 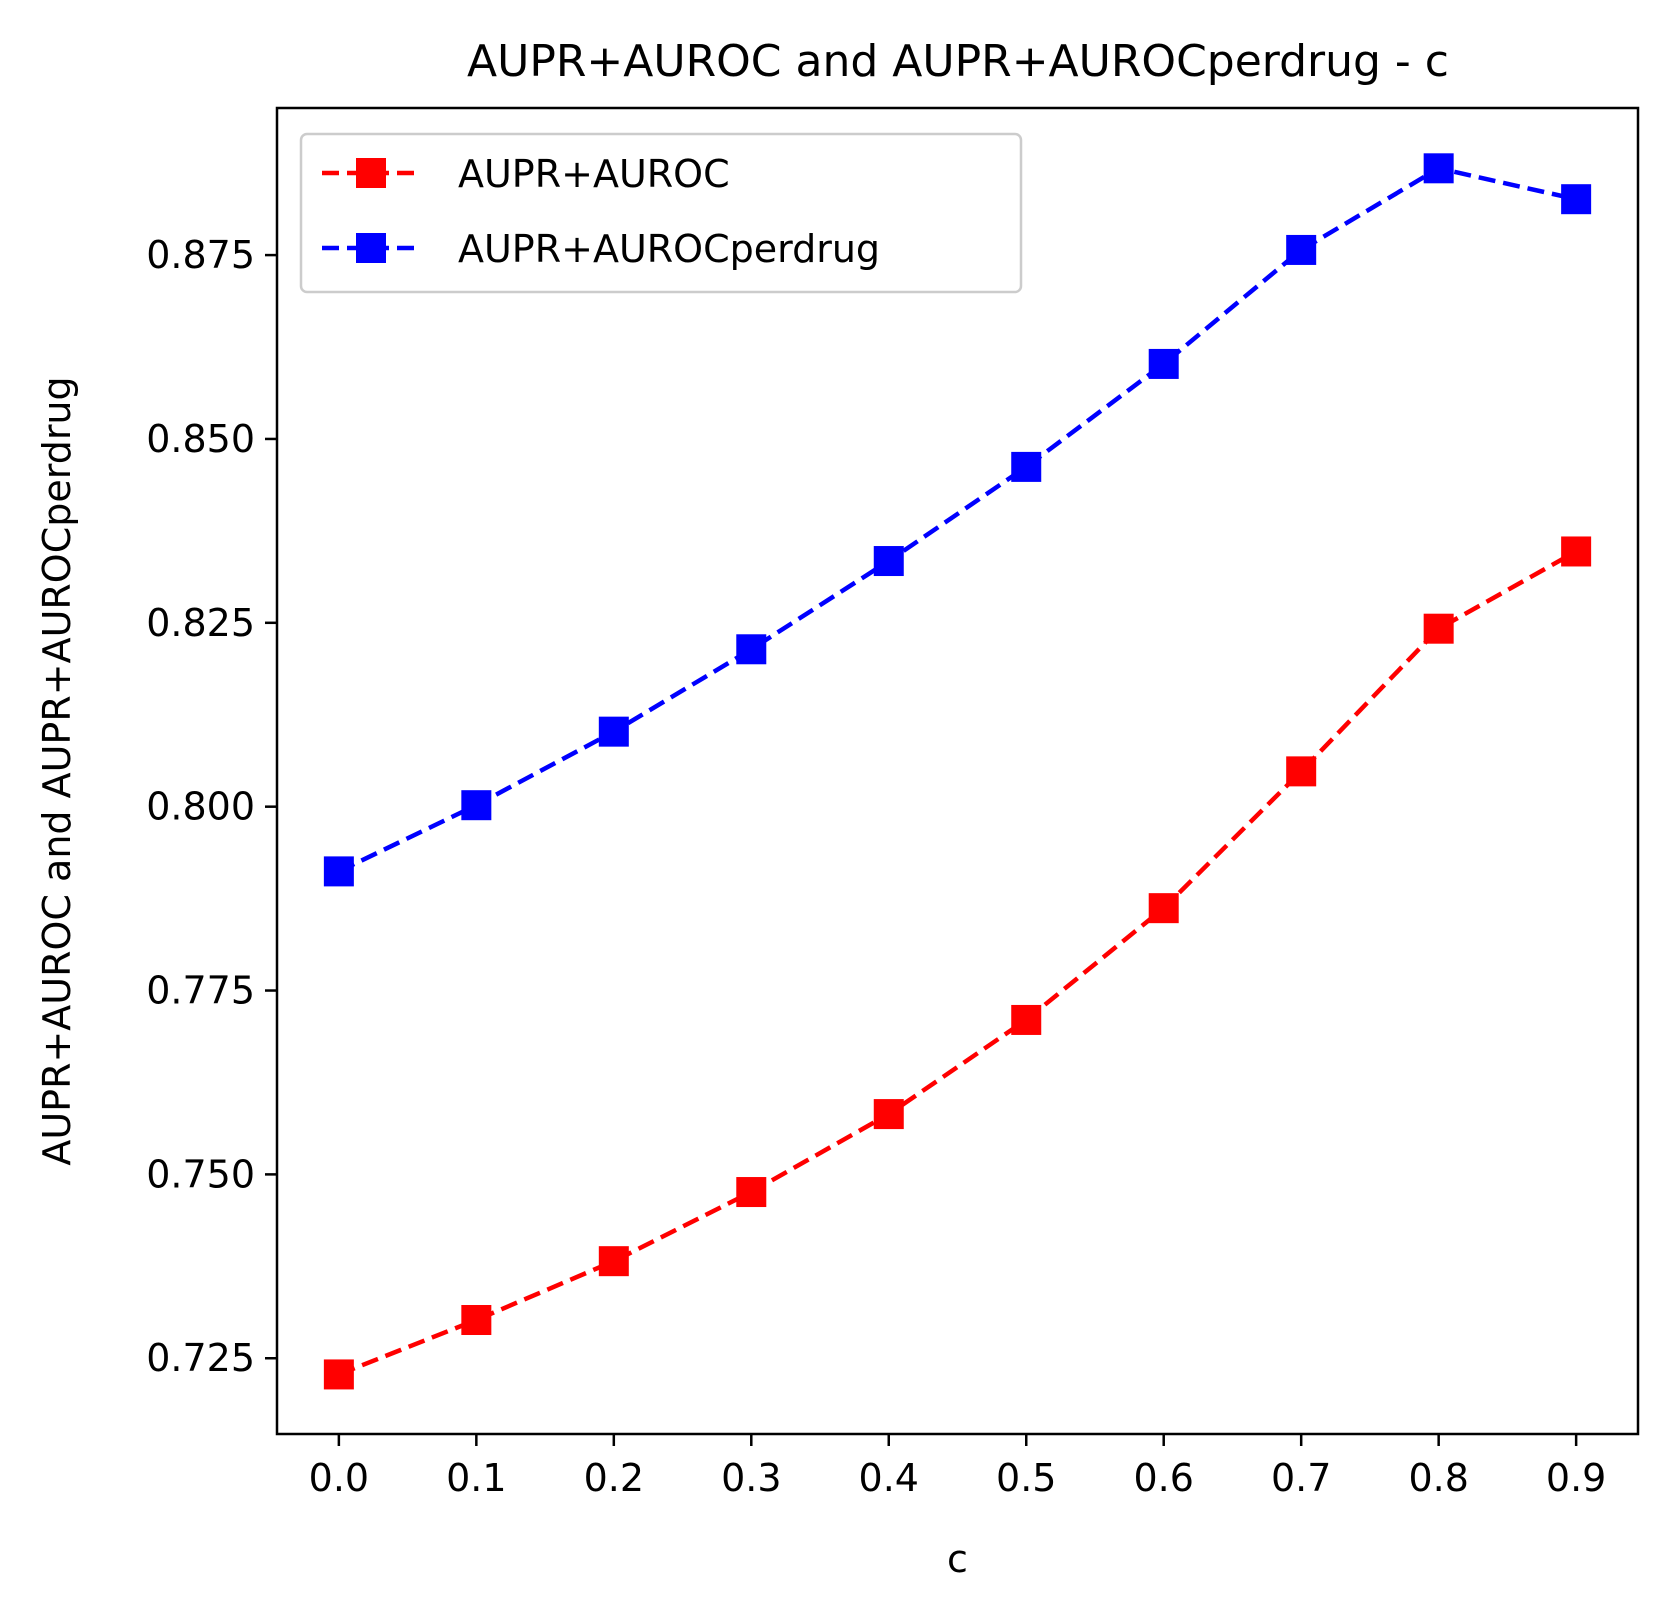 I want to click on legend-box, so click(x=661, y=213).